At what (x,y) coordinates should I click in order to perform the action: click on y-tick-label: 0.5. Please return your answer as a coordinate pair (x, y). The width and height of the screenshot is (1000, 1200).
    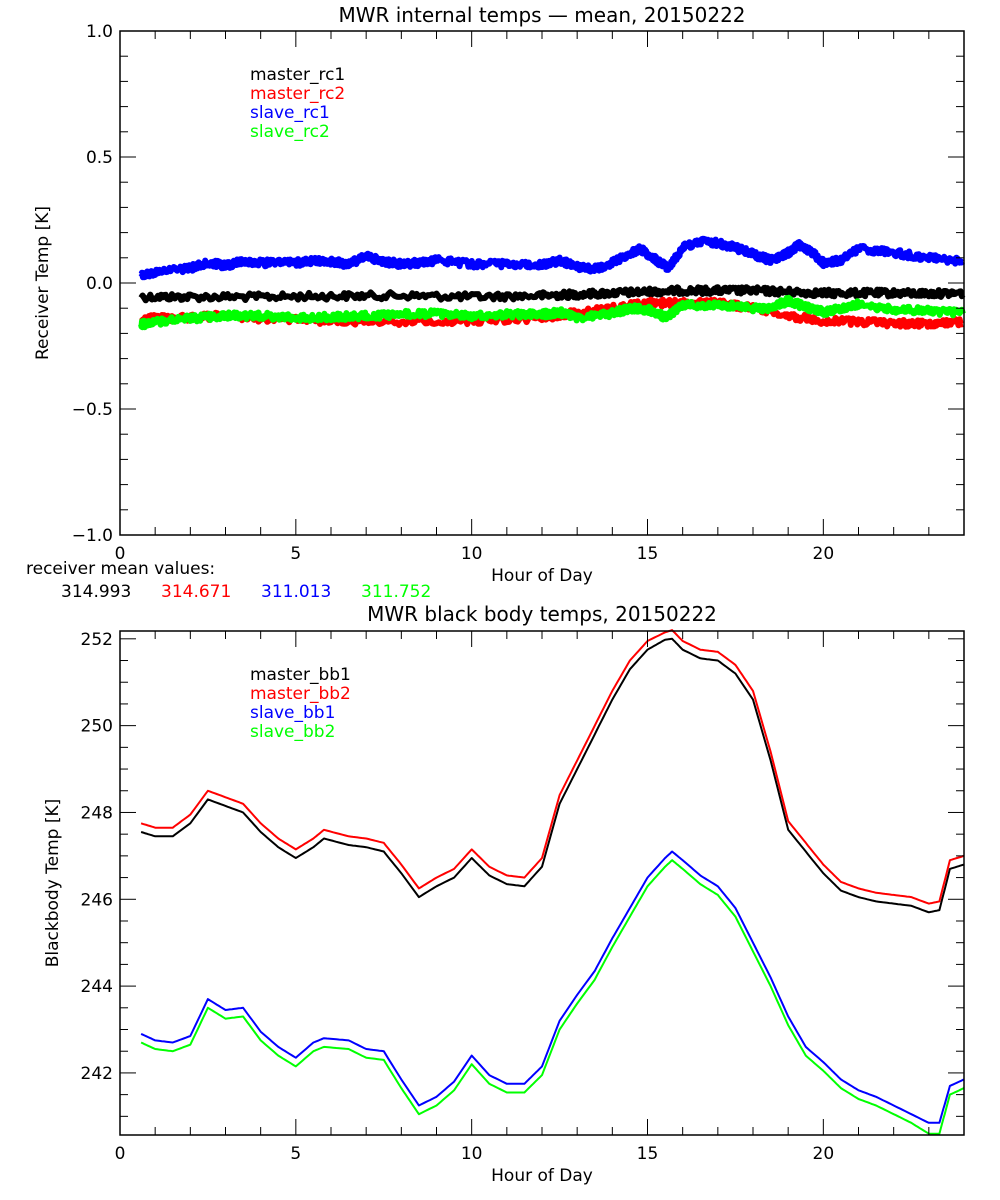
    Looking at the image, I should click on (99, 158).